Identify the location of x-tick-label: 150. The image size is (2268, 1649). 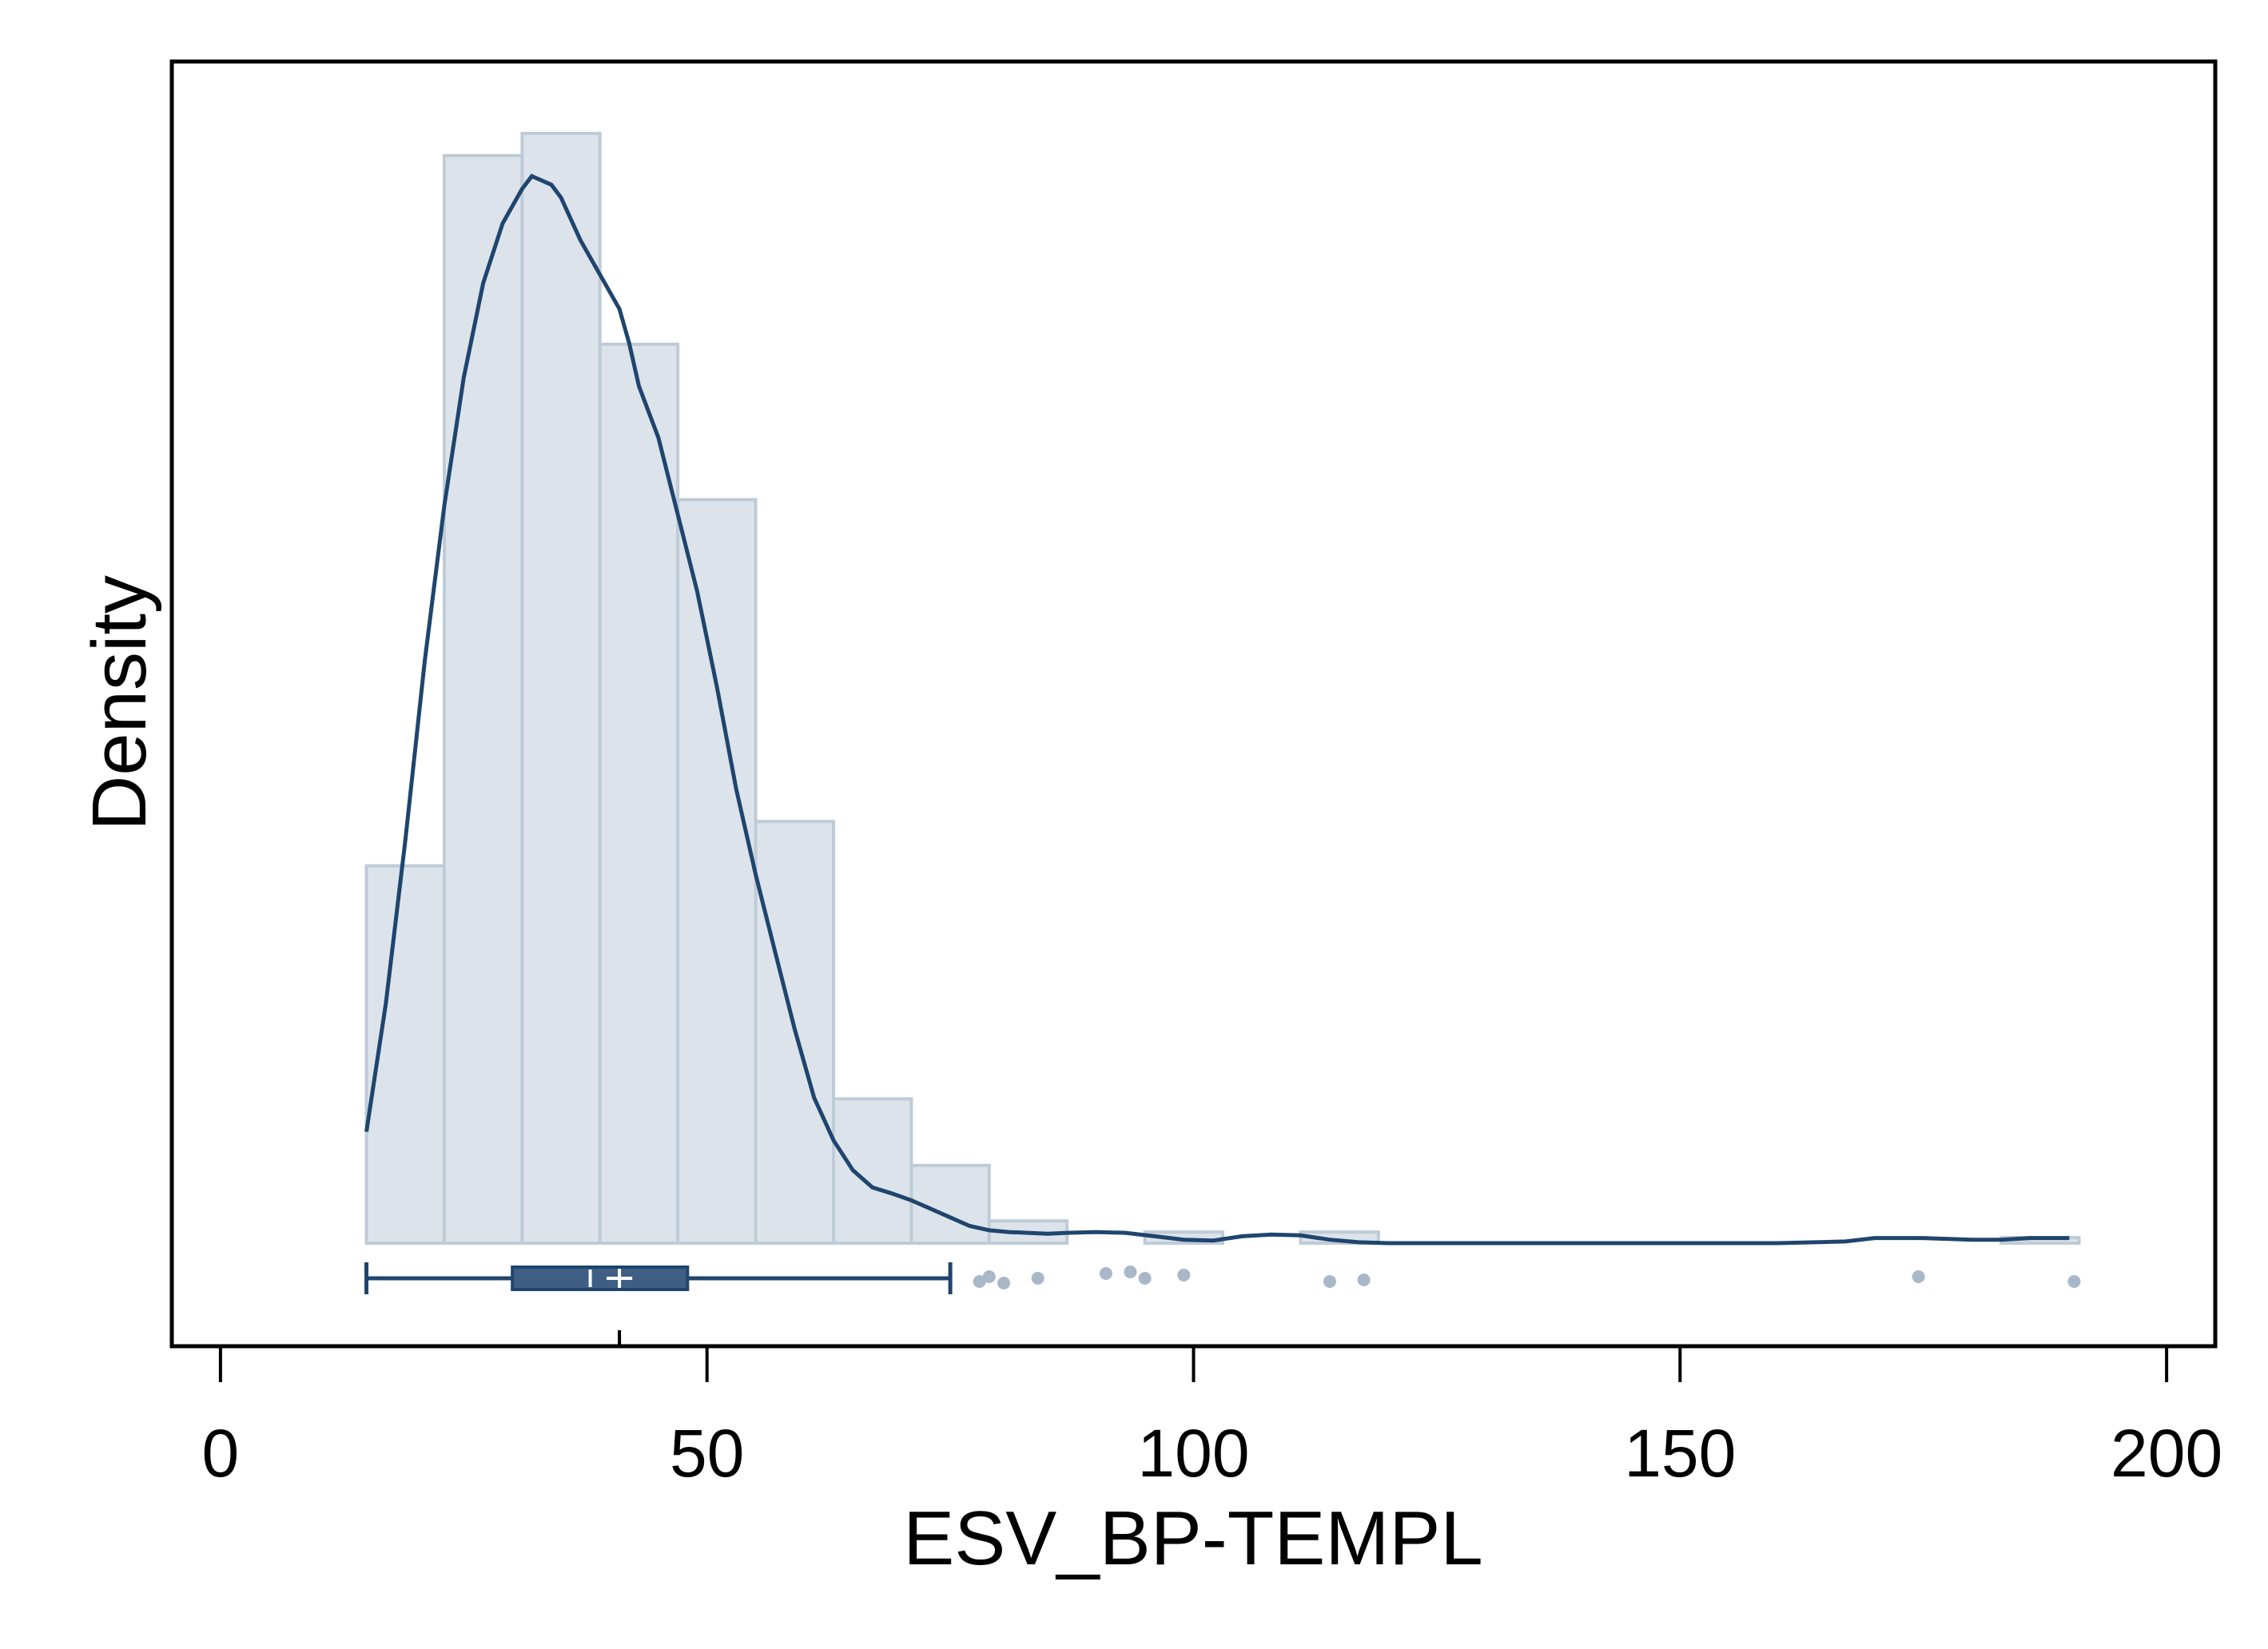
(1680, 1453).